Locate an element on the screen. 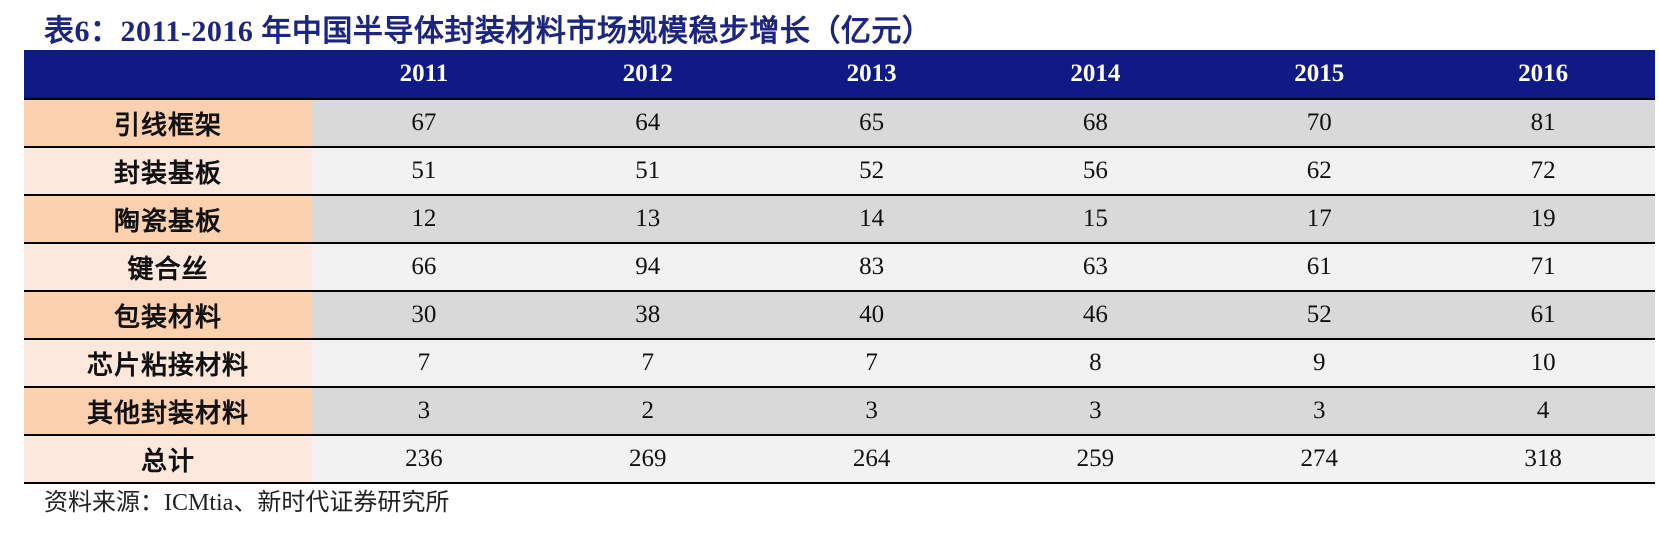  value-cell: 83 is located at coordinates (871, 266).